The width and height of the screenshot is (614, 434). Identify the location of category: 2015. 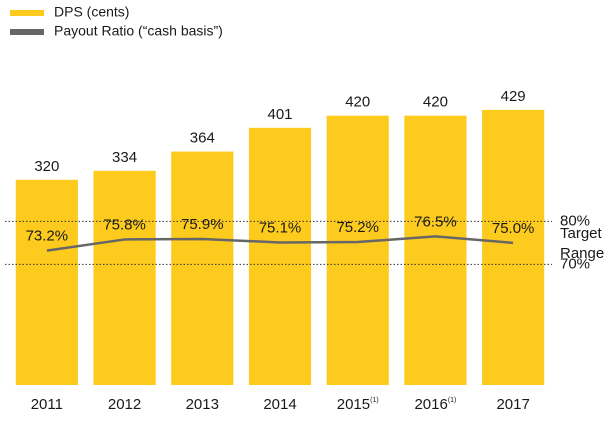
(353, 404).